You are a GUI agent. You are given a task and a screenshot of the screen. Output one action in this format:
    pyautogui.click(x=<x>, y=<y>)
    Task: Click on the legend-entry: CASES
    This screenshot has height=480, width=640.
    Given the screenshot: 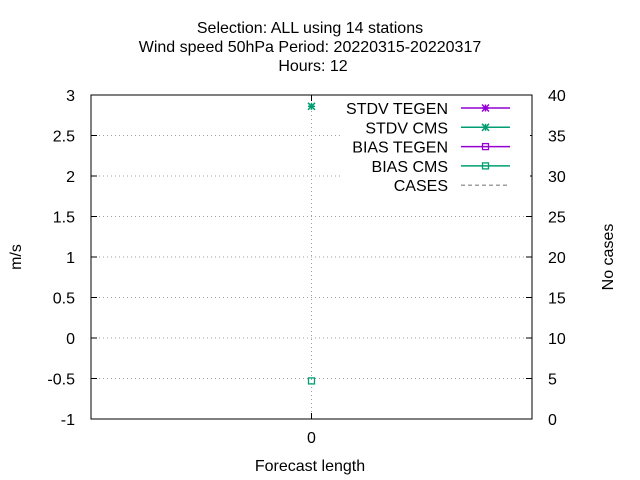 What is the action you would take?
    pyautogui.click(x=452, y=186)
    